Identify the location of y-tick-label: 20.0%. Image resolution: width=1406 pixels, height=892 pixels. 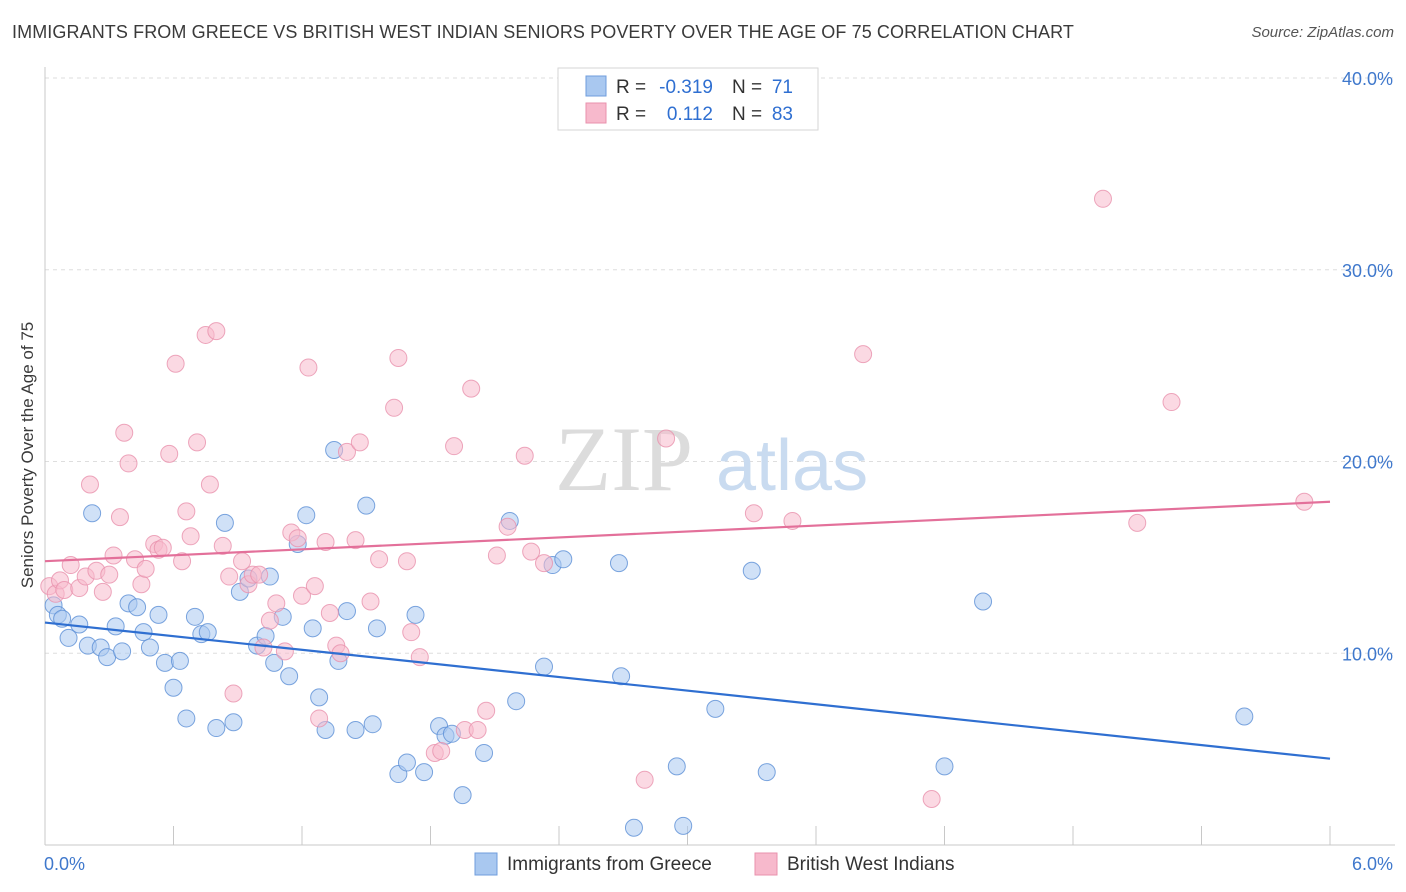
(1367, 463).